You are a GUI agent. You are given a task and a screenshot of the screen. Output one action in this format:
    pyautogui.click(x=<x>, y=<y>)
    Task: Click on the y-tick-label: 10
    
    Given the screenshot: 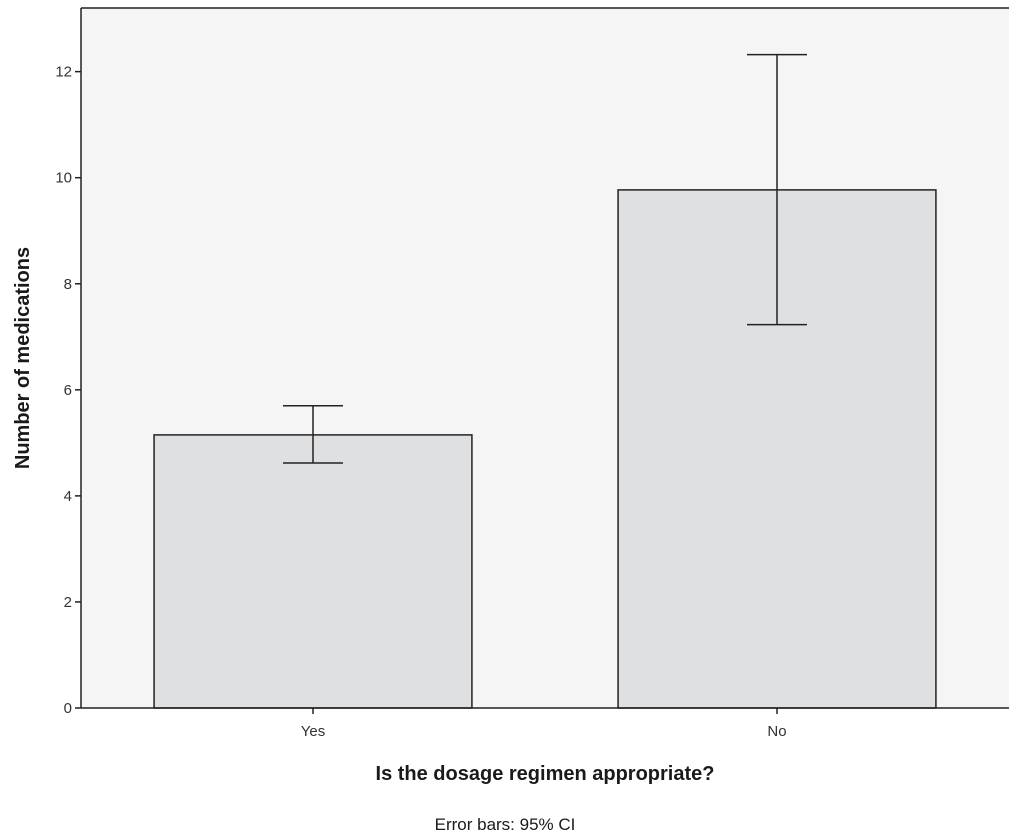 What is the action you would take?
    pyautogui.click(x=63, y=178)
    